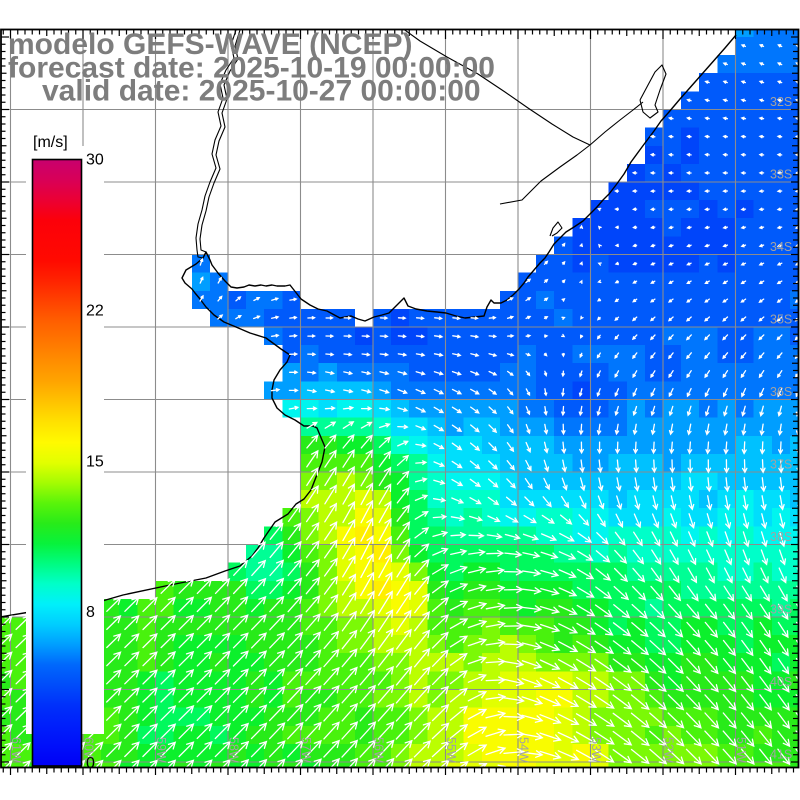 This screenshot has height=800, width=800. Describe the element at coordinates (161, 750) in the screenshot. I see `svg-text: 59W` at that location.